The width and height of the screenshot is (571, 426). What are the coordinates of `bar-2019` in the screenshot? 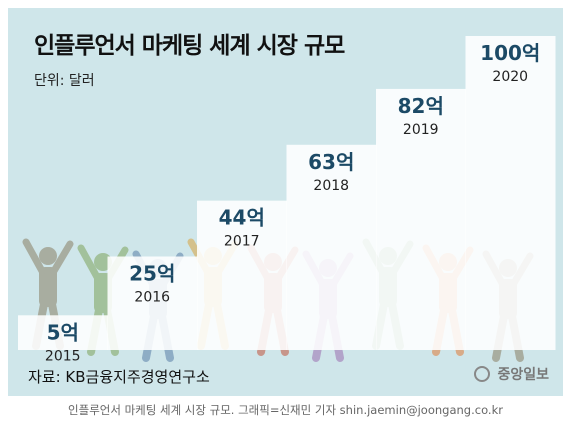 It's located at (421, 219).